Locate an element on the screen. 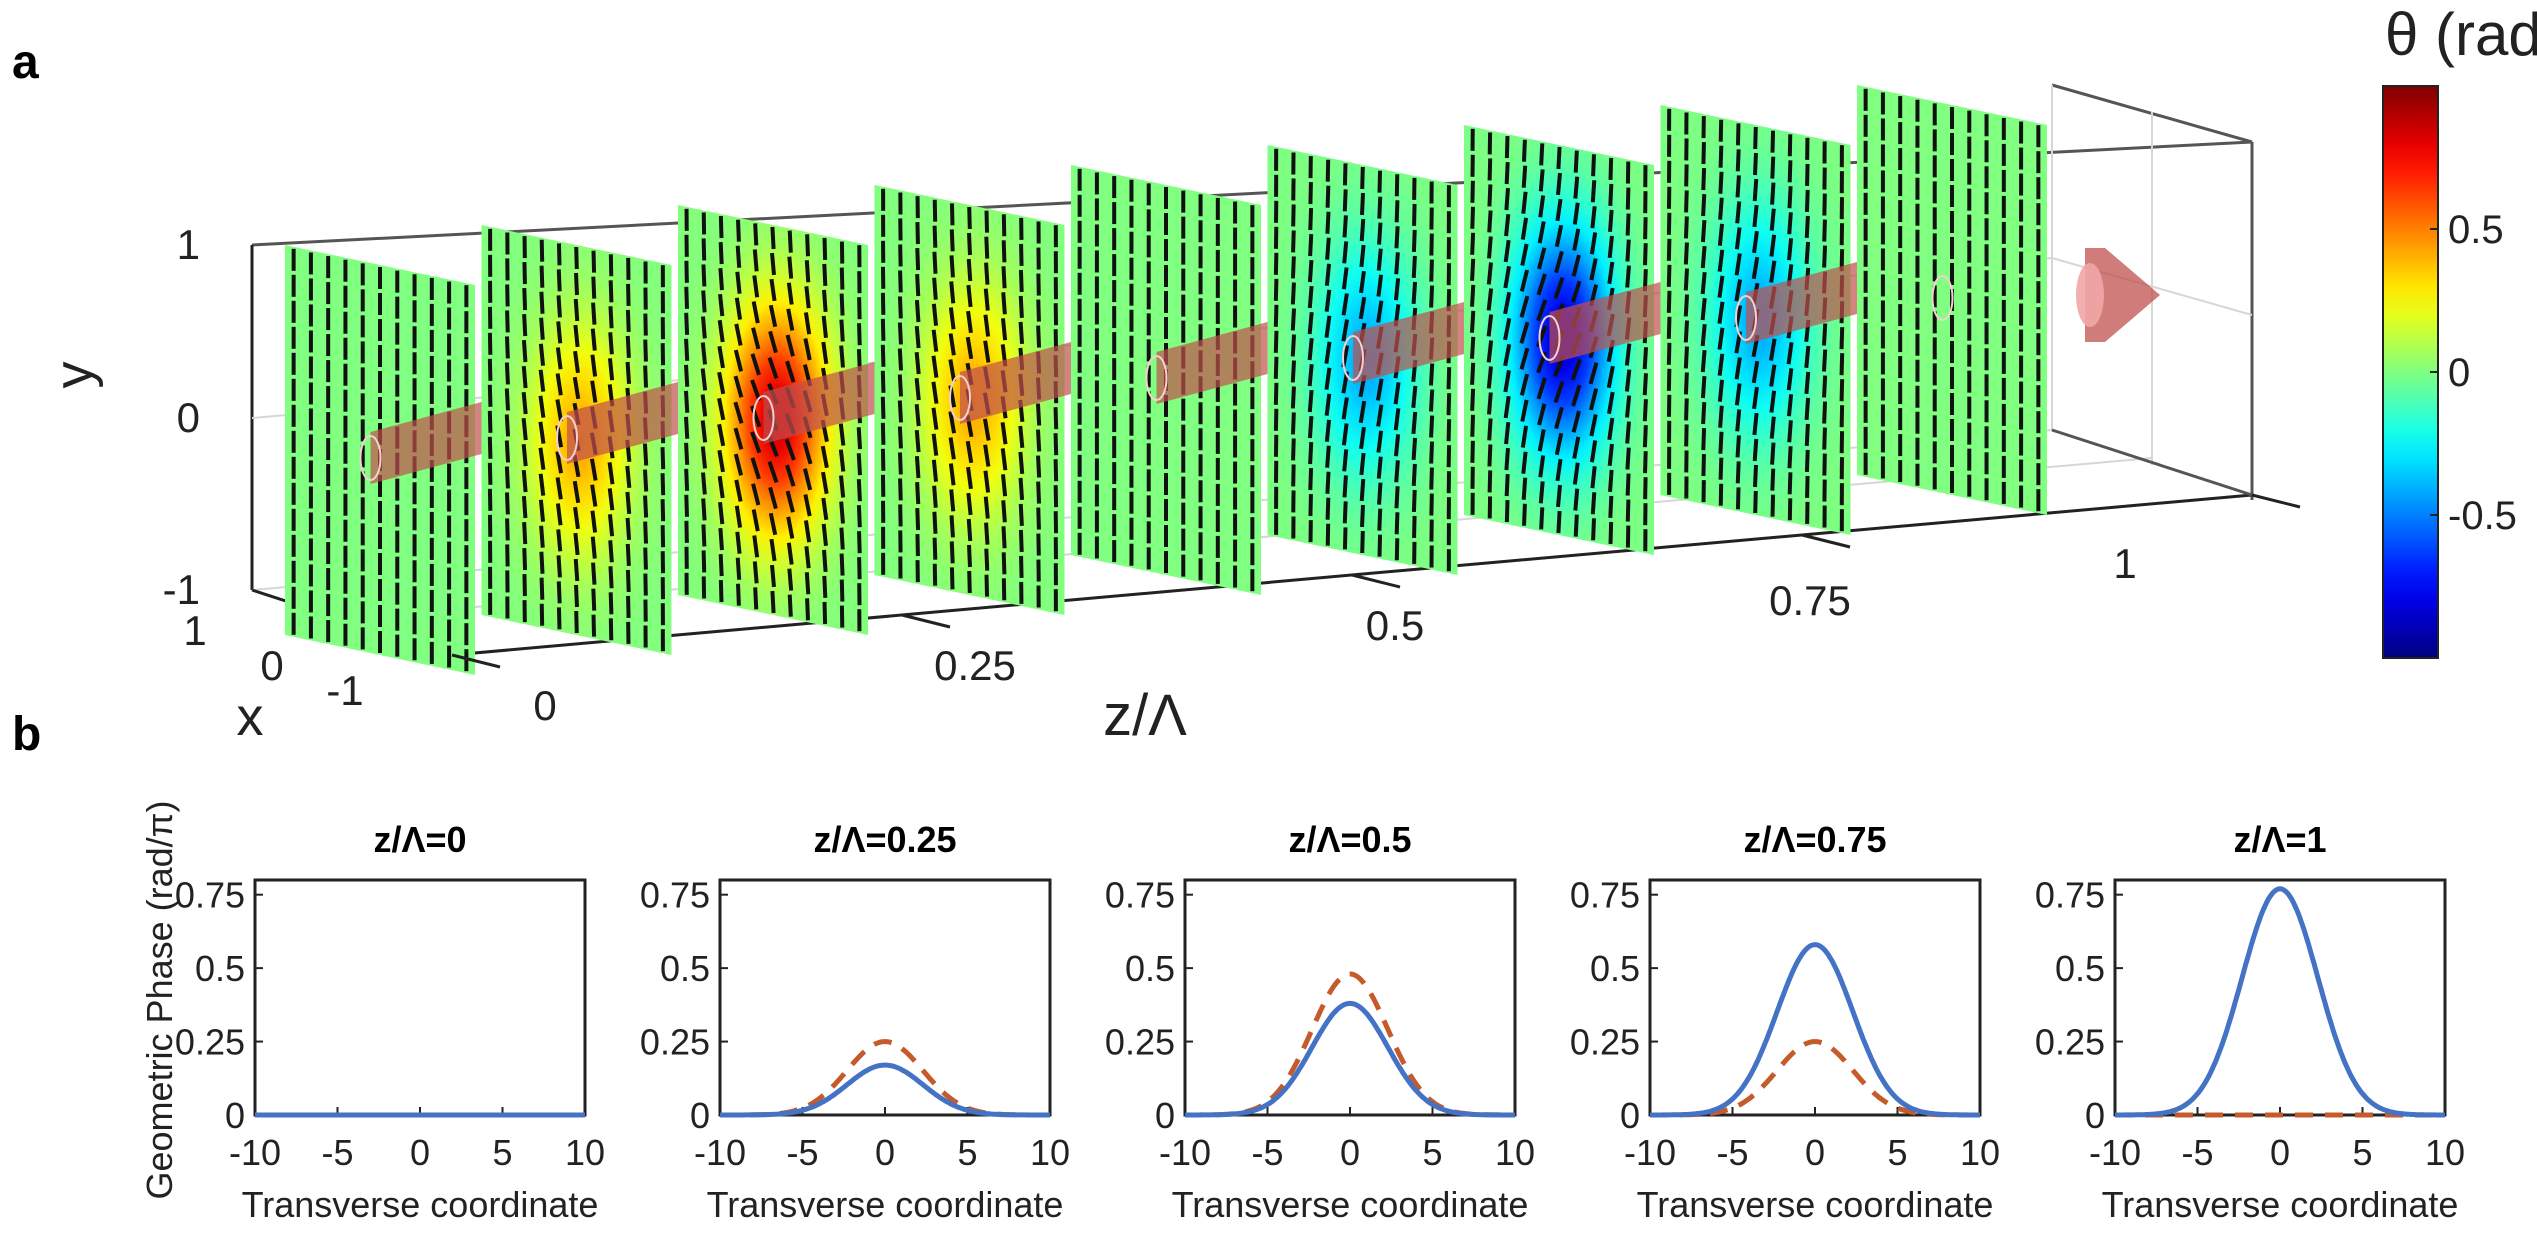  beam-segment is located at coordinates (1801, 303).